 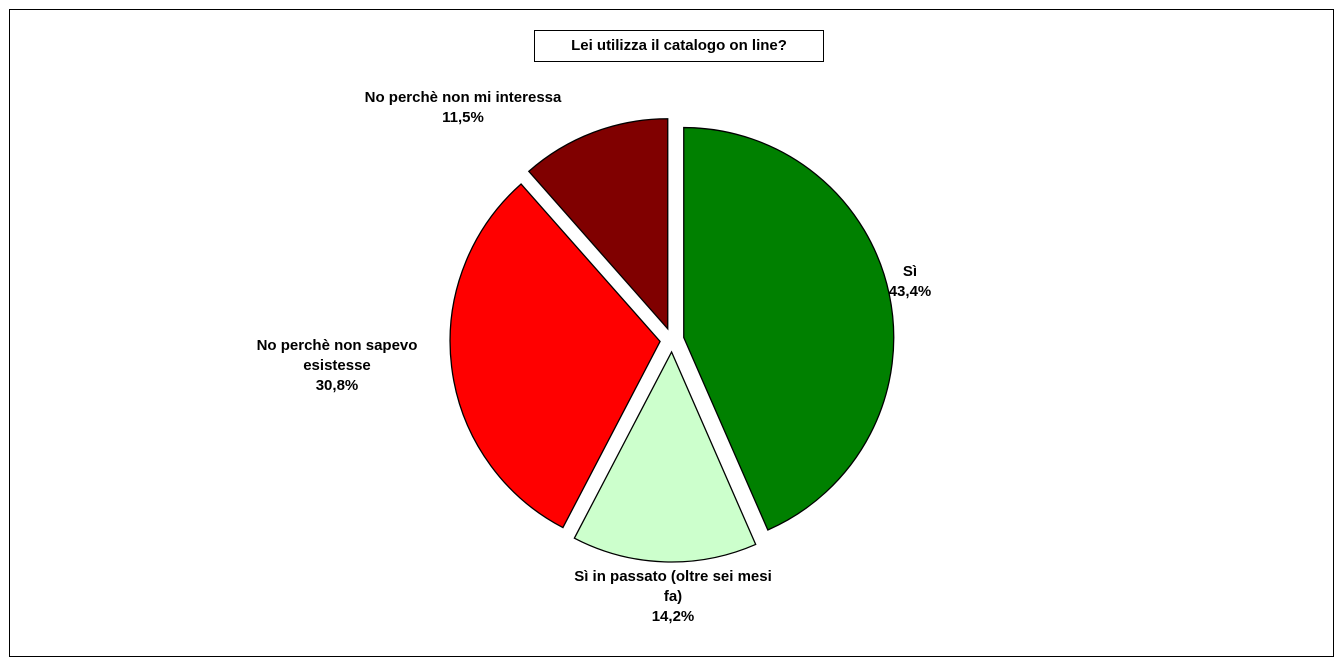 I want to click on slice-label-no-non-sapevo: No perchè non sapevo esistesse 30,8%, so click(x=337, y=366).